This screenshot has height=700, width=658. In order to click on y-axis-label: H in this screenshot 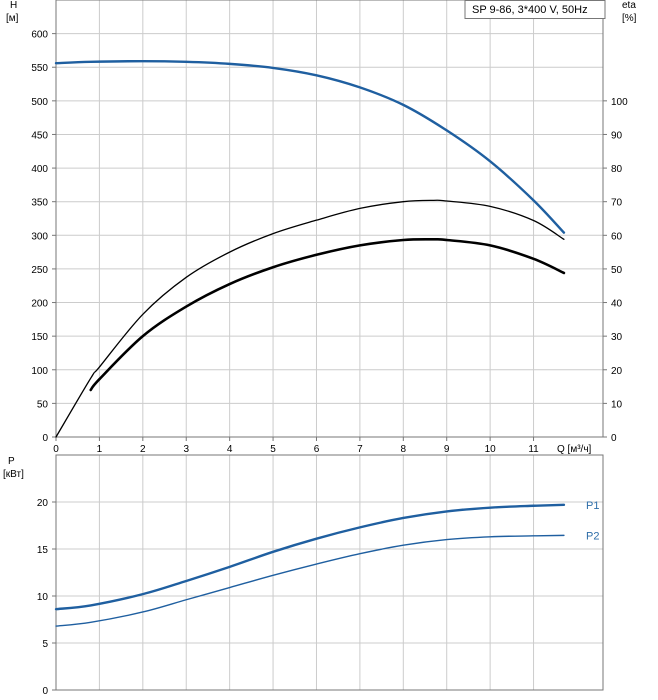, I will do `click(13, 5)`.